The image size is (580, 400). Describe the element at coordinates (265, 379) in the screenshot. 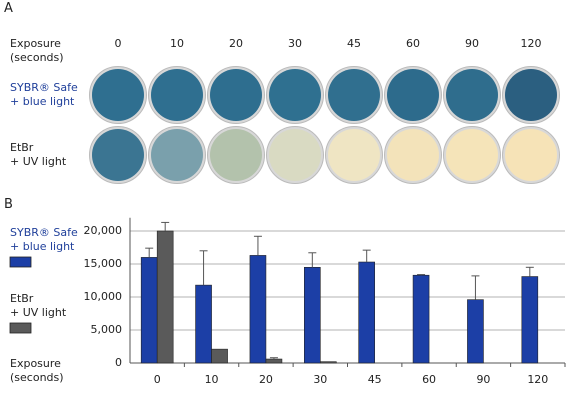

I see `x-tick-label: 20` at that location.